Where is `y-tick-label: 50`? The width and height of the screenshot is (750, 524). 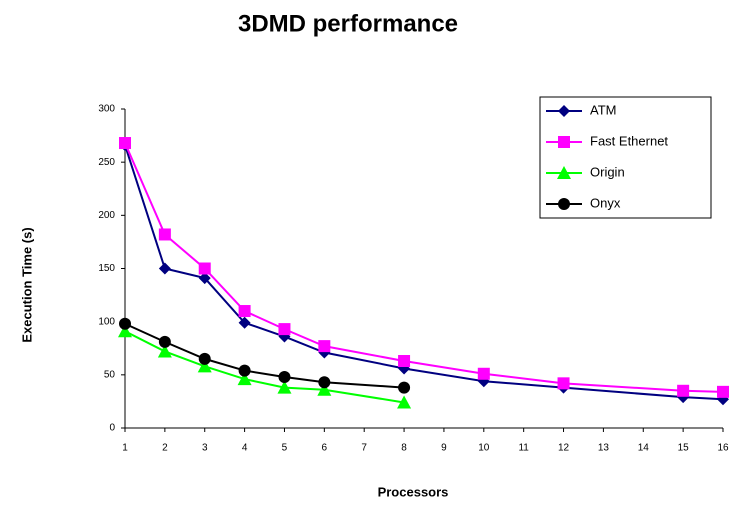 y-tick-label: 50 is located at coordinates (110, 374).